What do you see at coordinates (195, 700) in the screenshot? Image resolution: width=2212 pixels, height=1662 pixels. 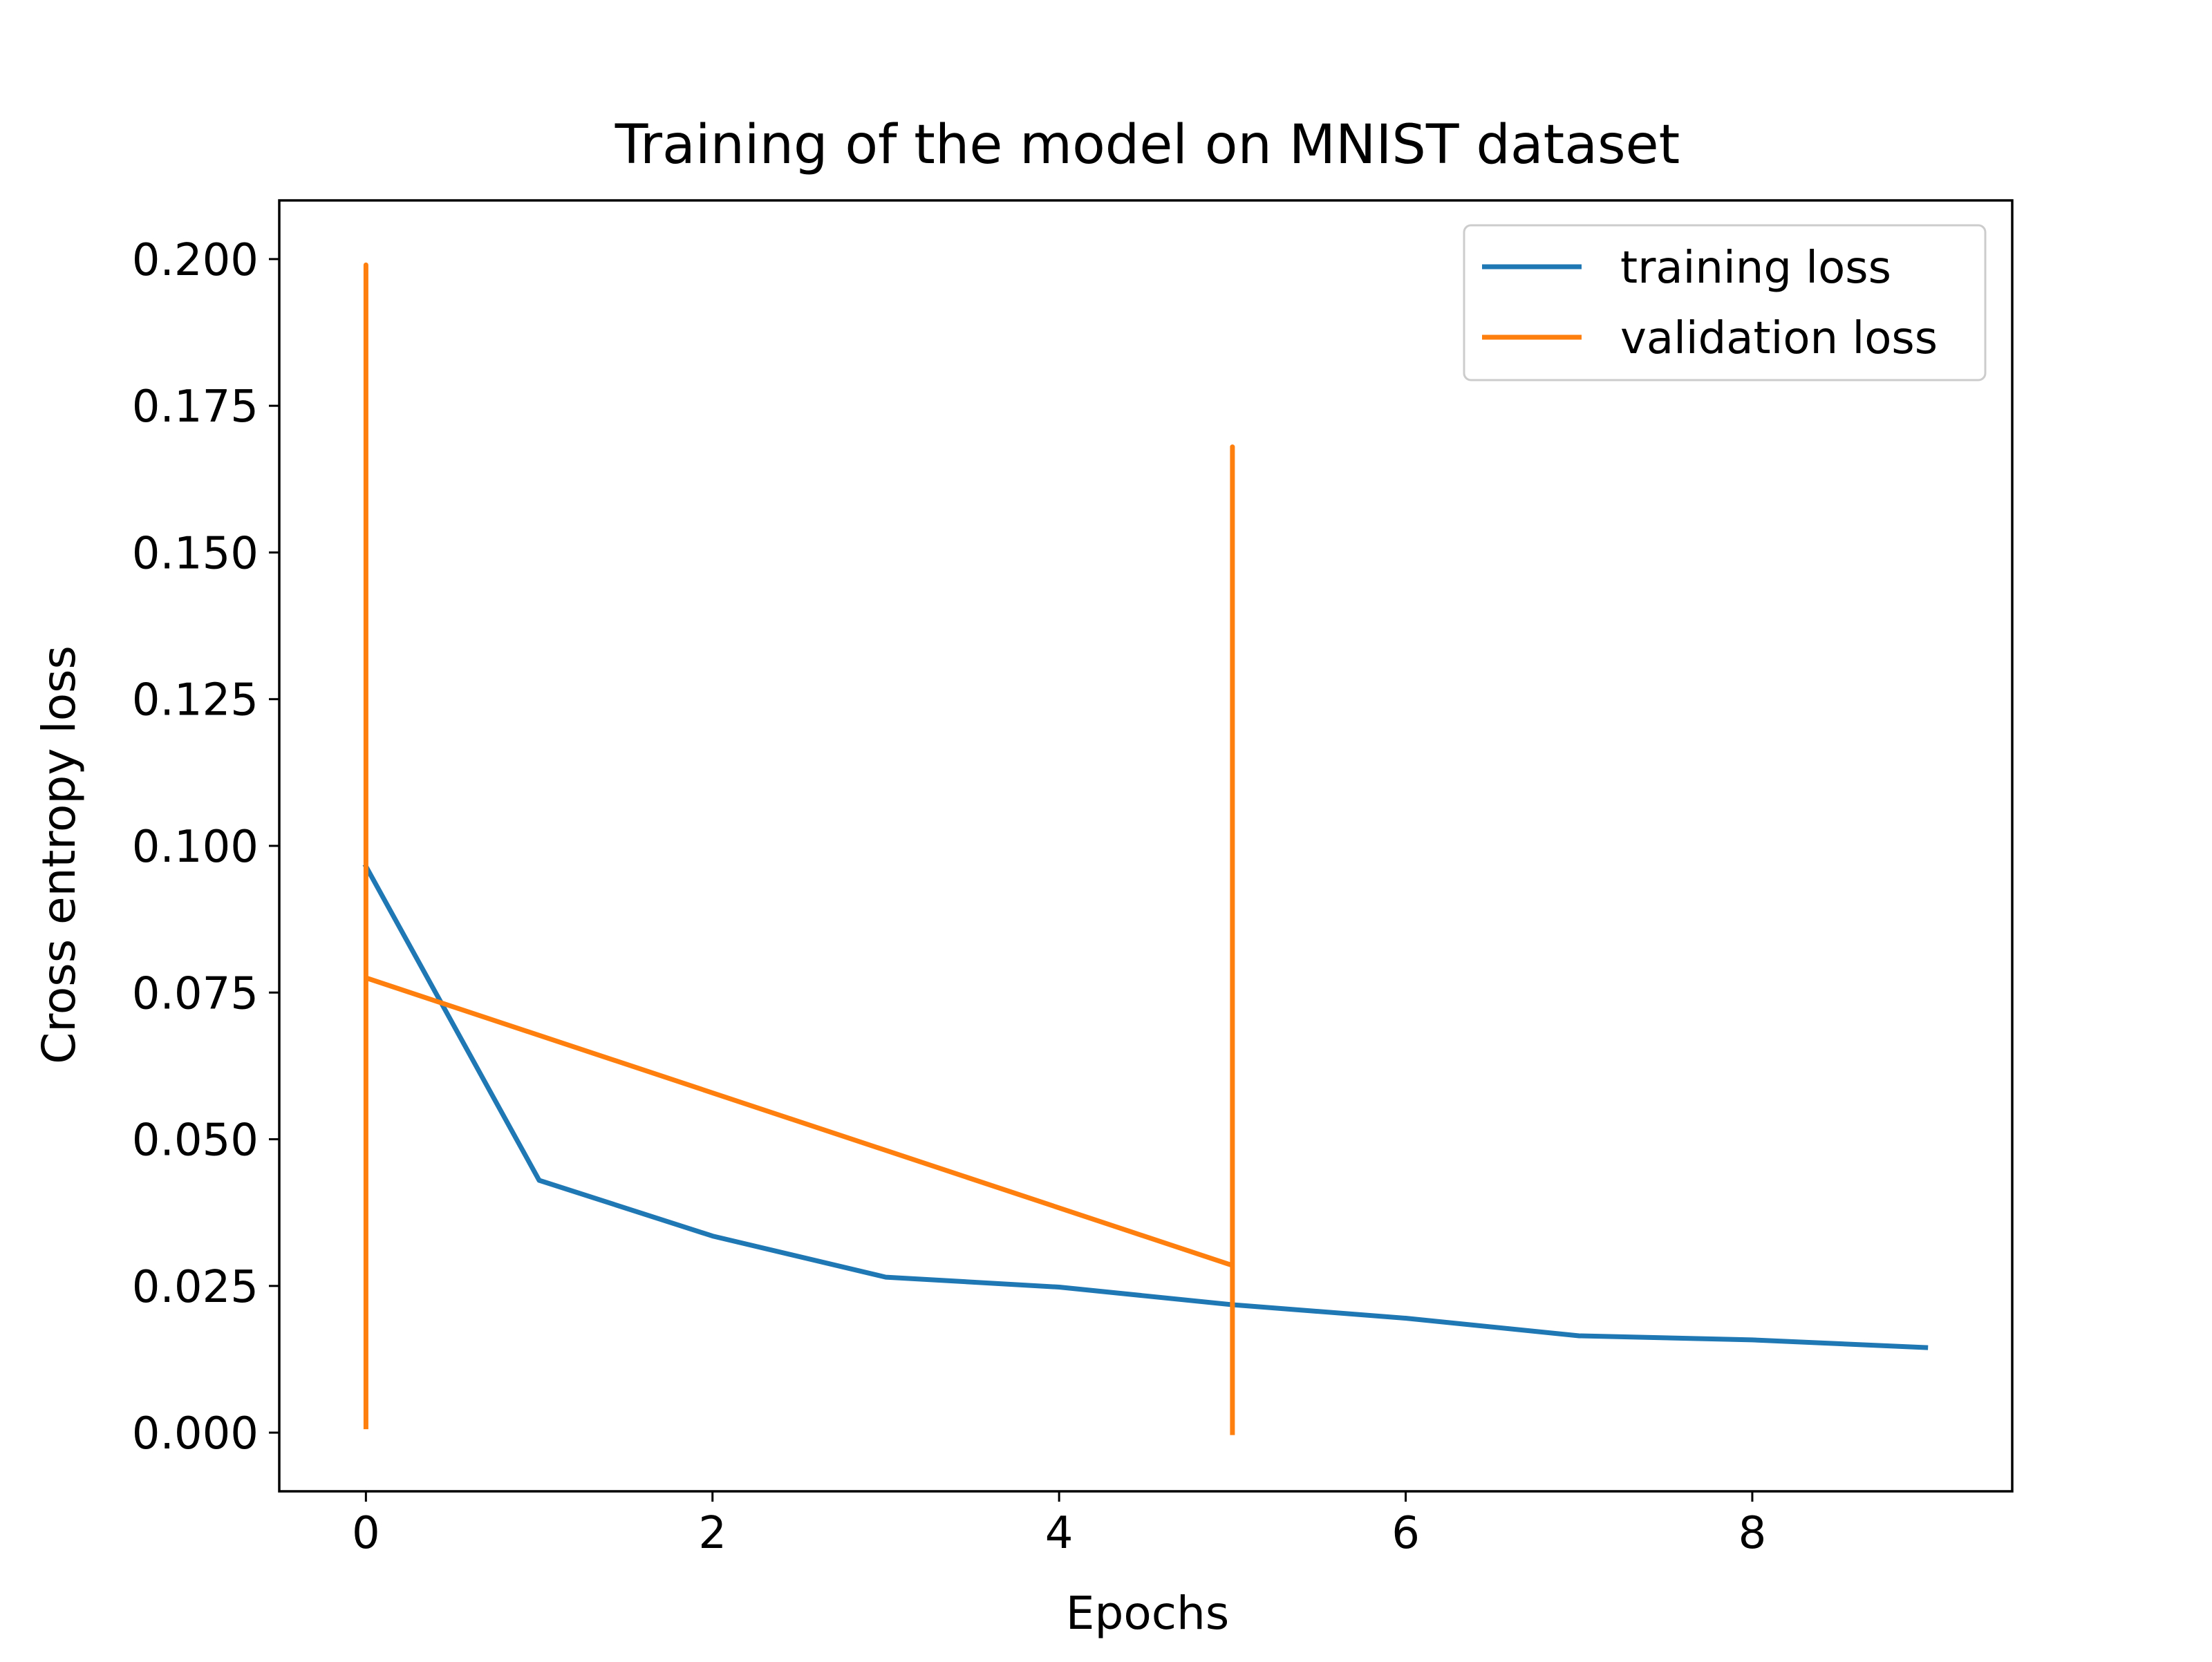 I see `y-tick-label: 0.125` at bounding box center [195, 700].